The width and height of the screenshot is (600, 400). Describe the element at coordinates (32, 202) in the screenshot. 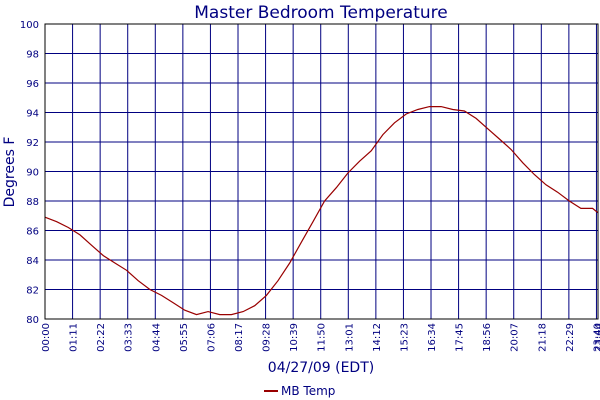

I see `y-tick-label: 88` at that location.